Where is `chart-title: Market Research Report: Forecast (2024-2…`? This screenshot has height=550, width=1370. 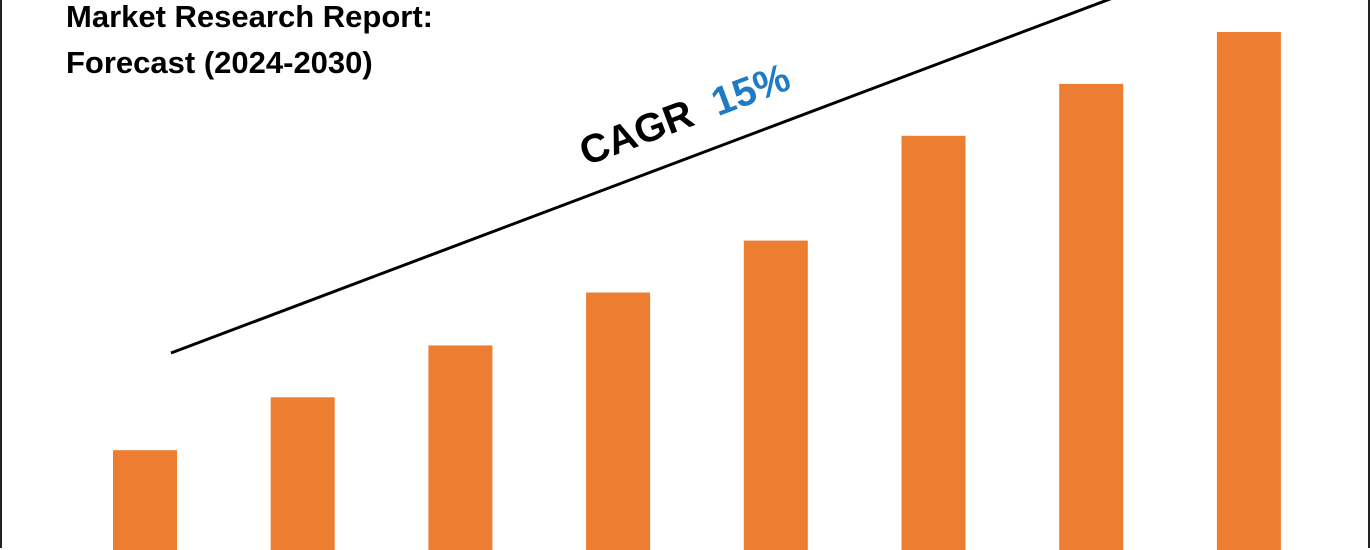
chart-title: Market Research Report: Forecast (2024-2… is located at coordinates (249, 43).